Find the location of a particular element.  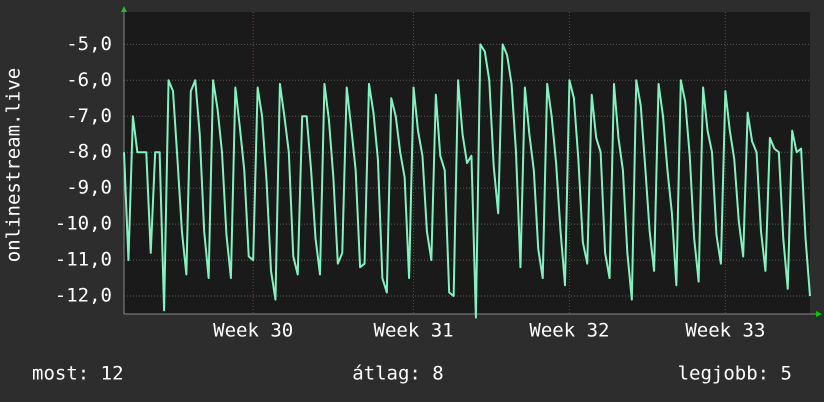

y-tick-label: -5,0 is located at coordinates (89, 44).